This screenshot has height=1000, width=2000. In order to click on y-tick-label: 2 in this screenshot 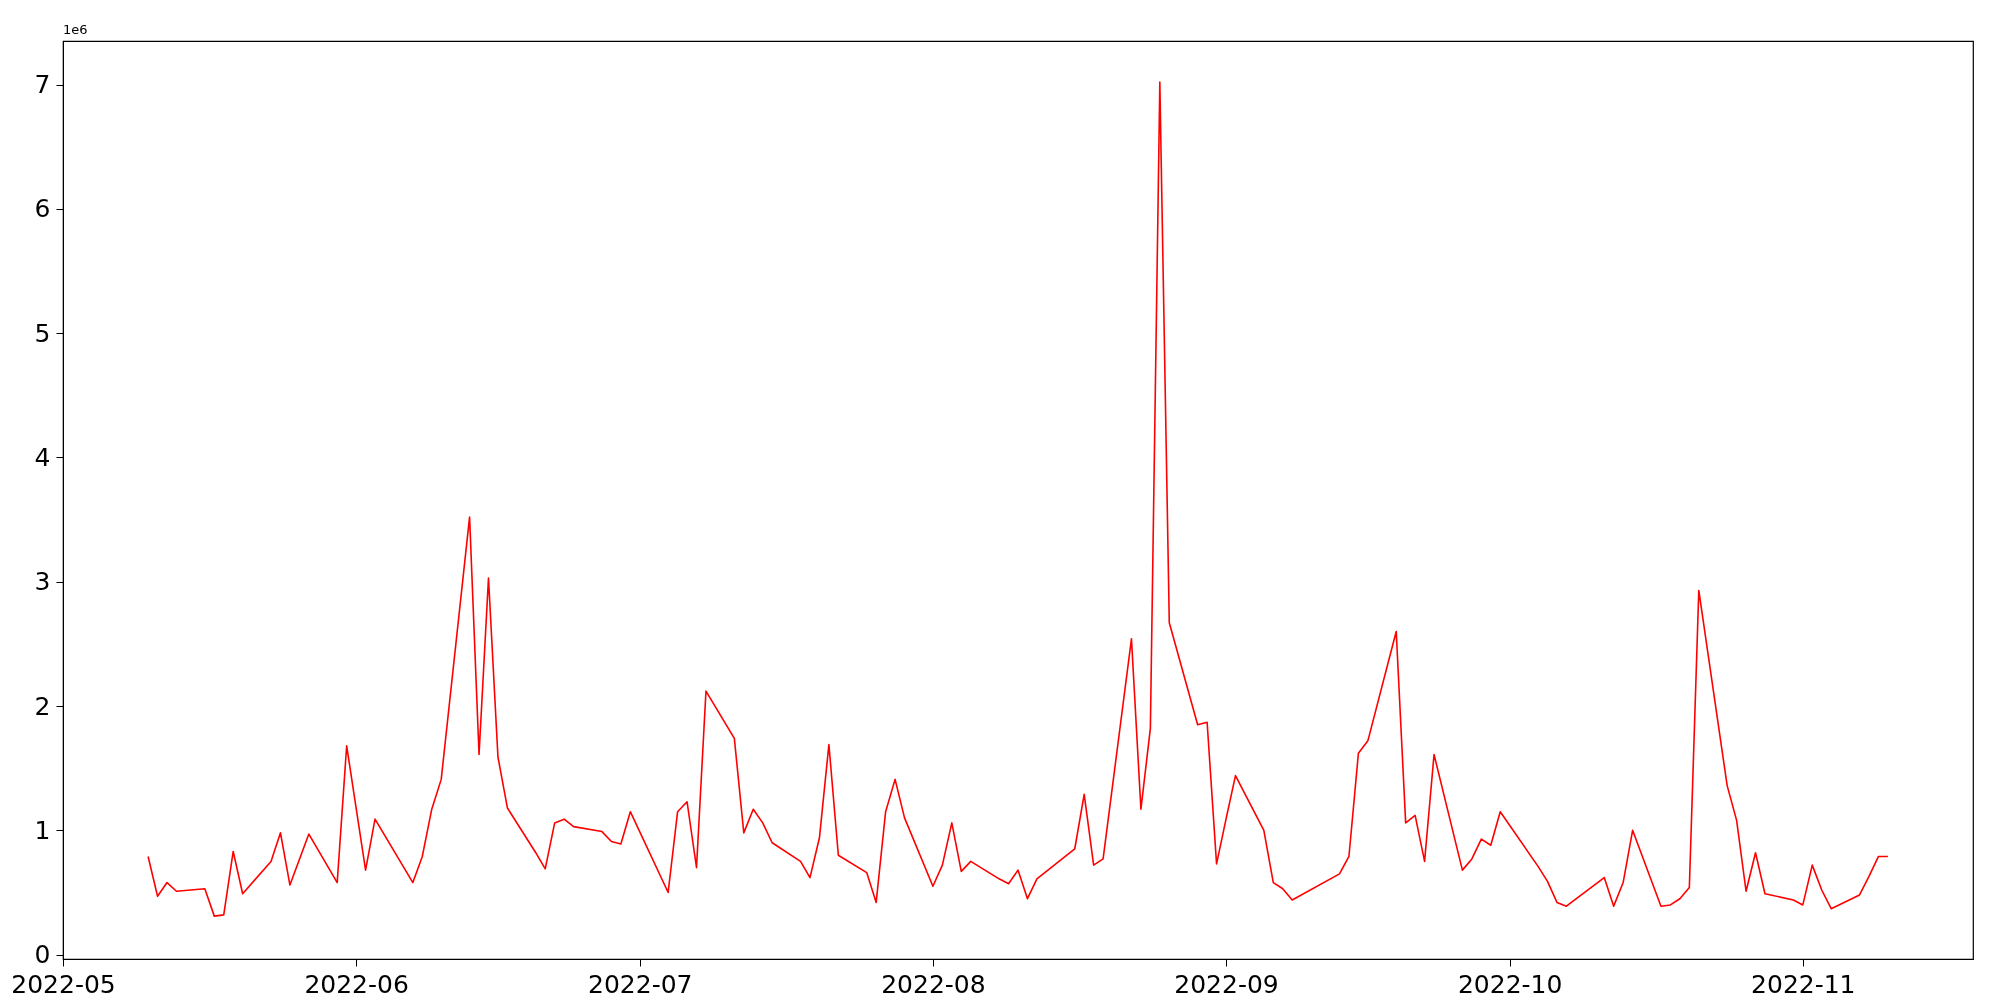, I will do `click(42, 706)`.